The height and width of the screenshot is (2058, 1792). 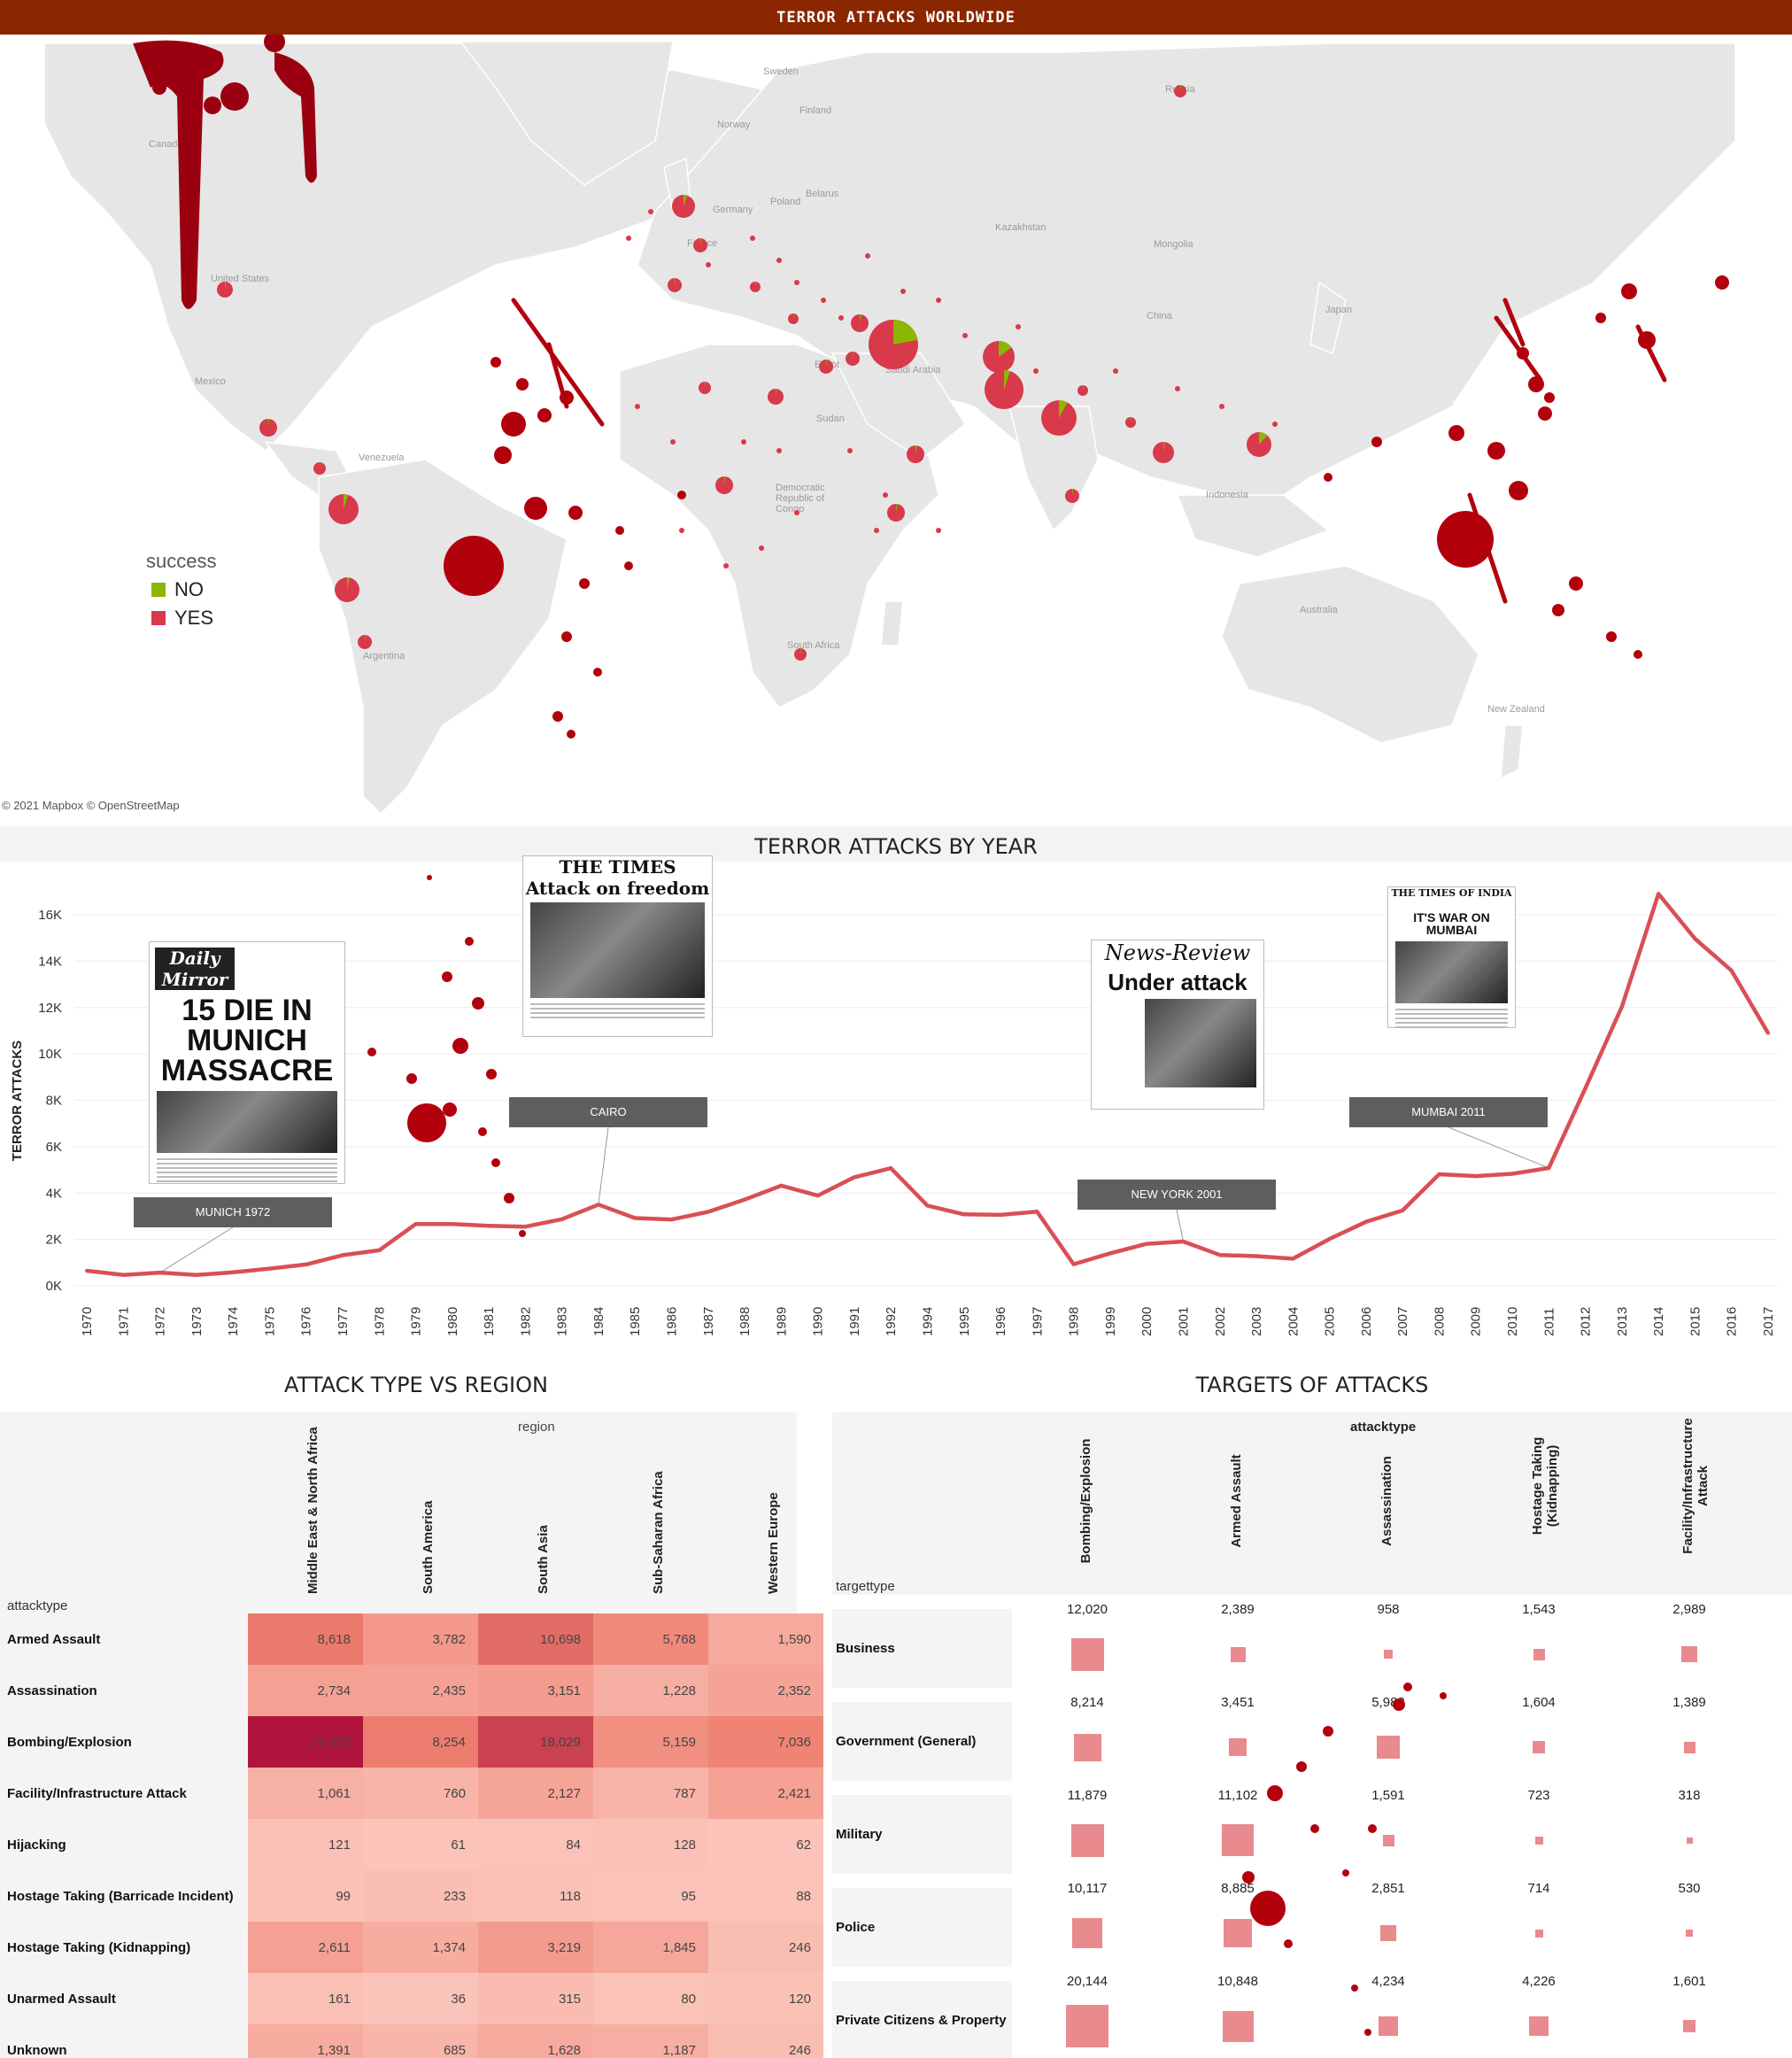 What do you see at coordinates (535, 1998) in the screenshot?
I see `heatmap-cell: 315` at bounding box center [535, 1998].